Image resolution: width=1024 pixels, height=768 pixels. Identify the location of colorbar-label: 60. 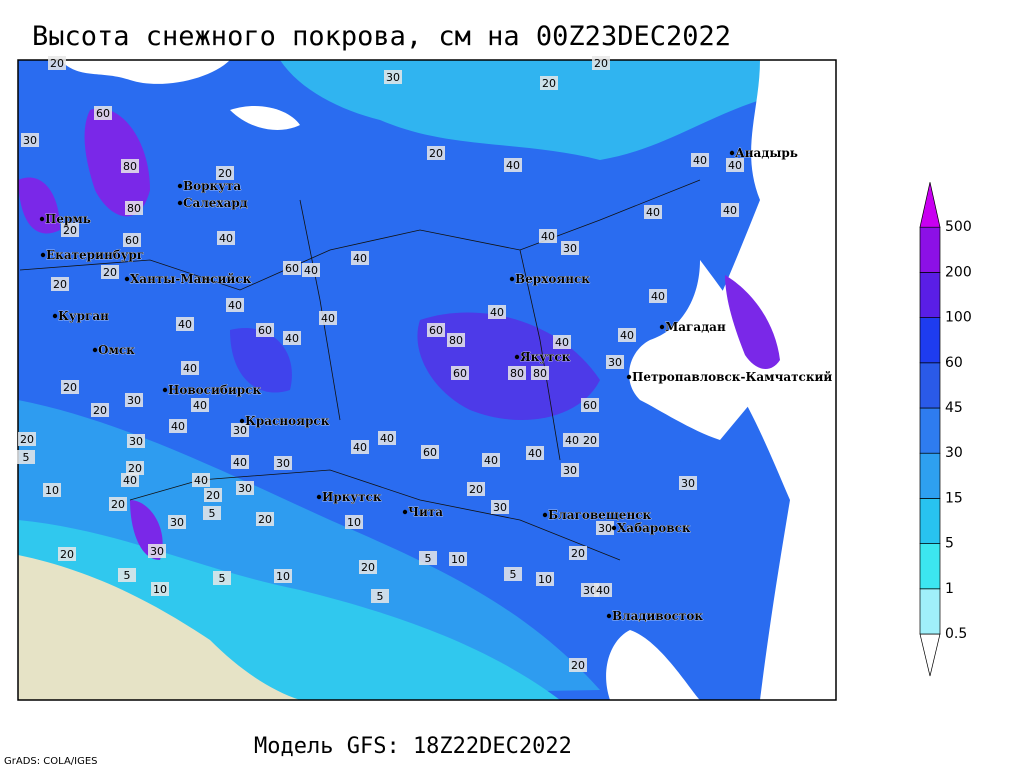
(954, 363).